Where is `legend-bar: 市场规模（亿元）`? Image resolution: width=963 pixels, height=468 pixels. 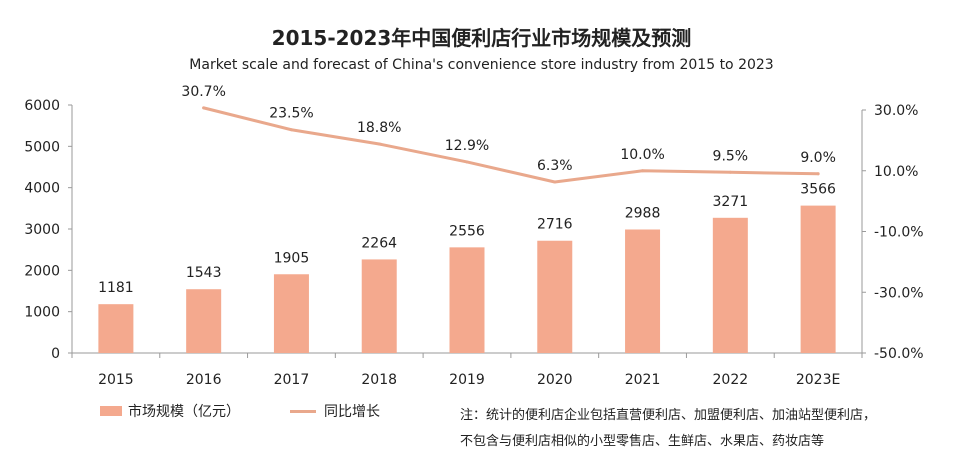 legend-bar: 市场规模（亿元） is located at coordinates (170, 411).